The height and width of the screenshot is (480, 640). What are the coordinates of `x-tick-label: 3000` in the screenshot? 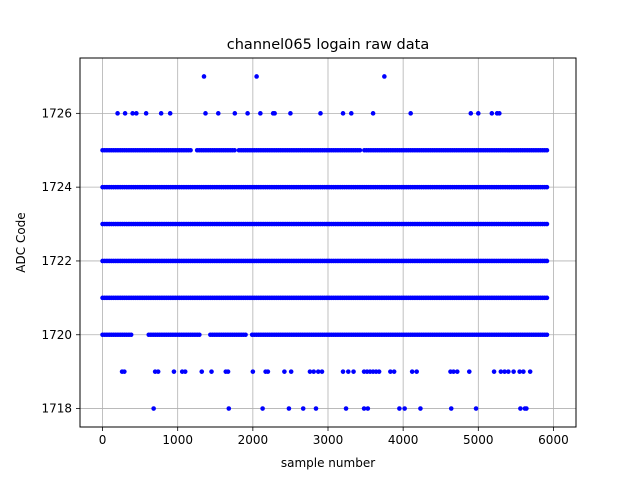 It's located at (328, 440).